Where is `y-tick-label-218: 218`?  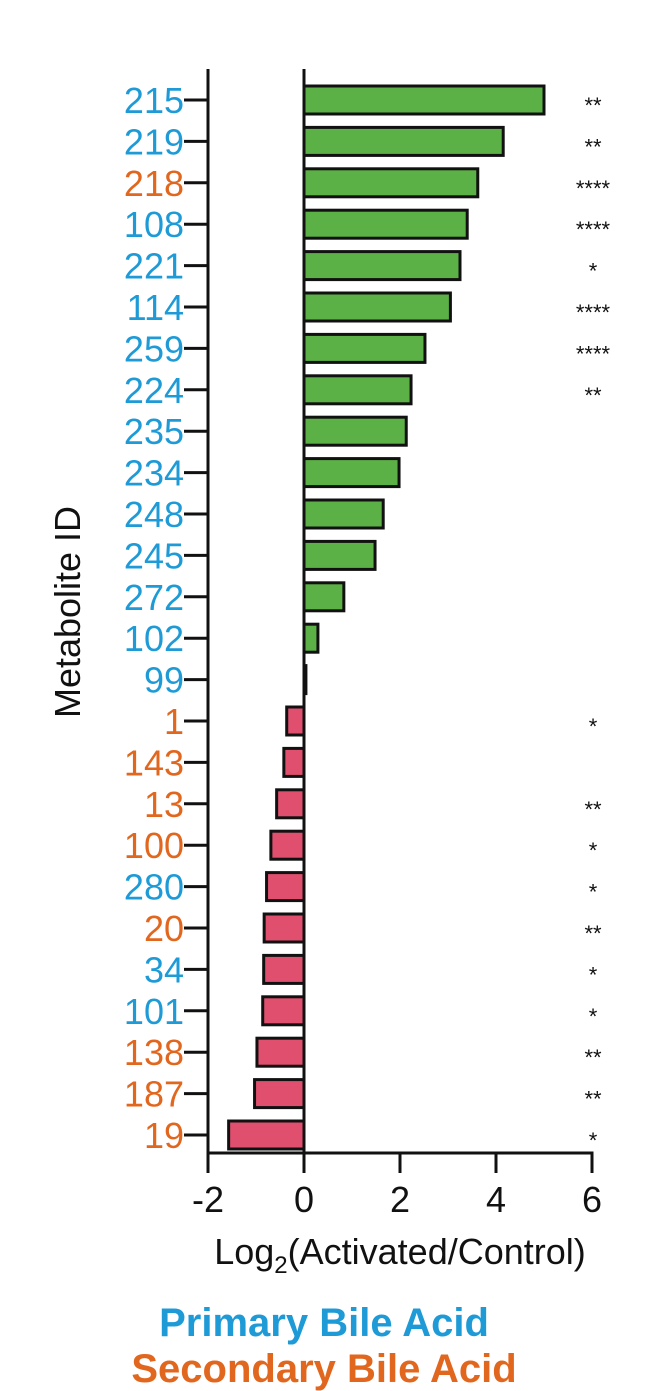
y-tick-label-218: 218 is located at coordinates (154, 183).